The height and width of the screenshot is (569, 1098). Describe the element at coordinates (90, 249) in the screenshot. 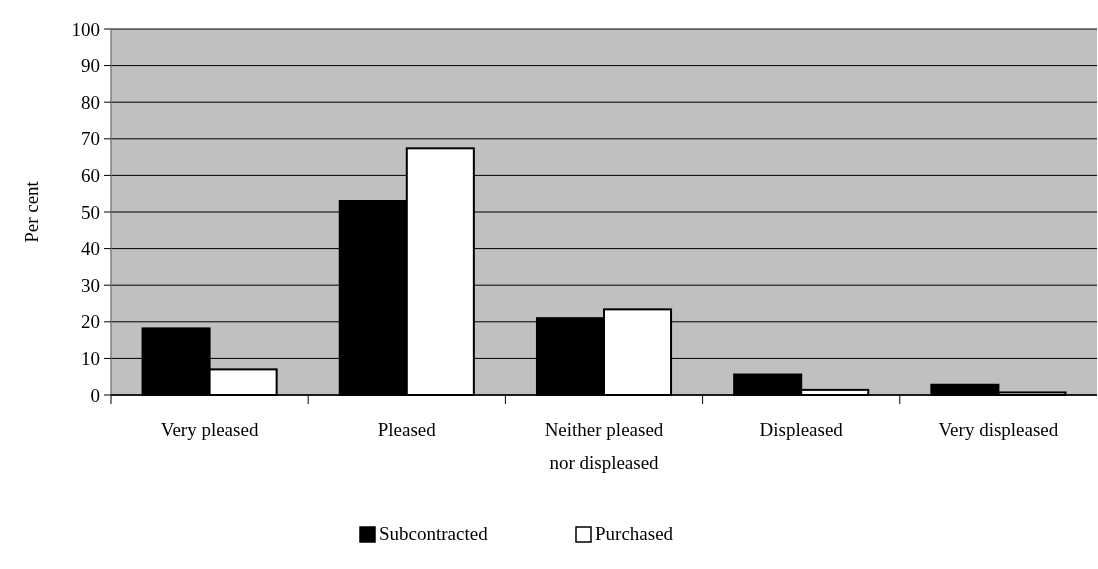

I see `y-tick-label: 40` at that location.